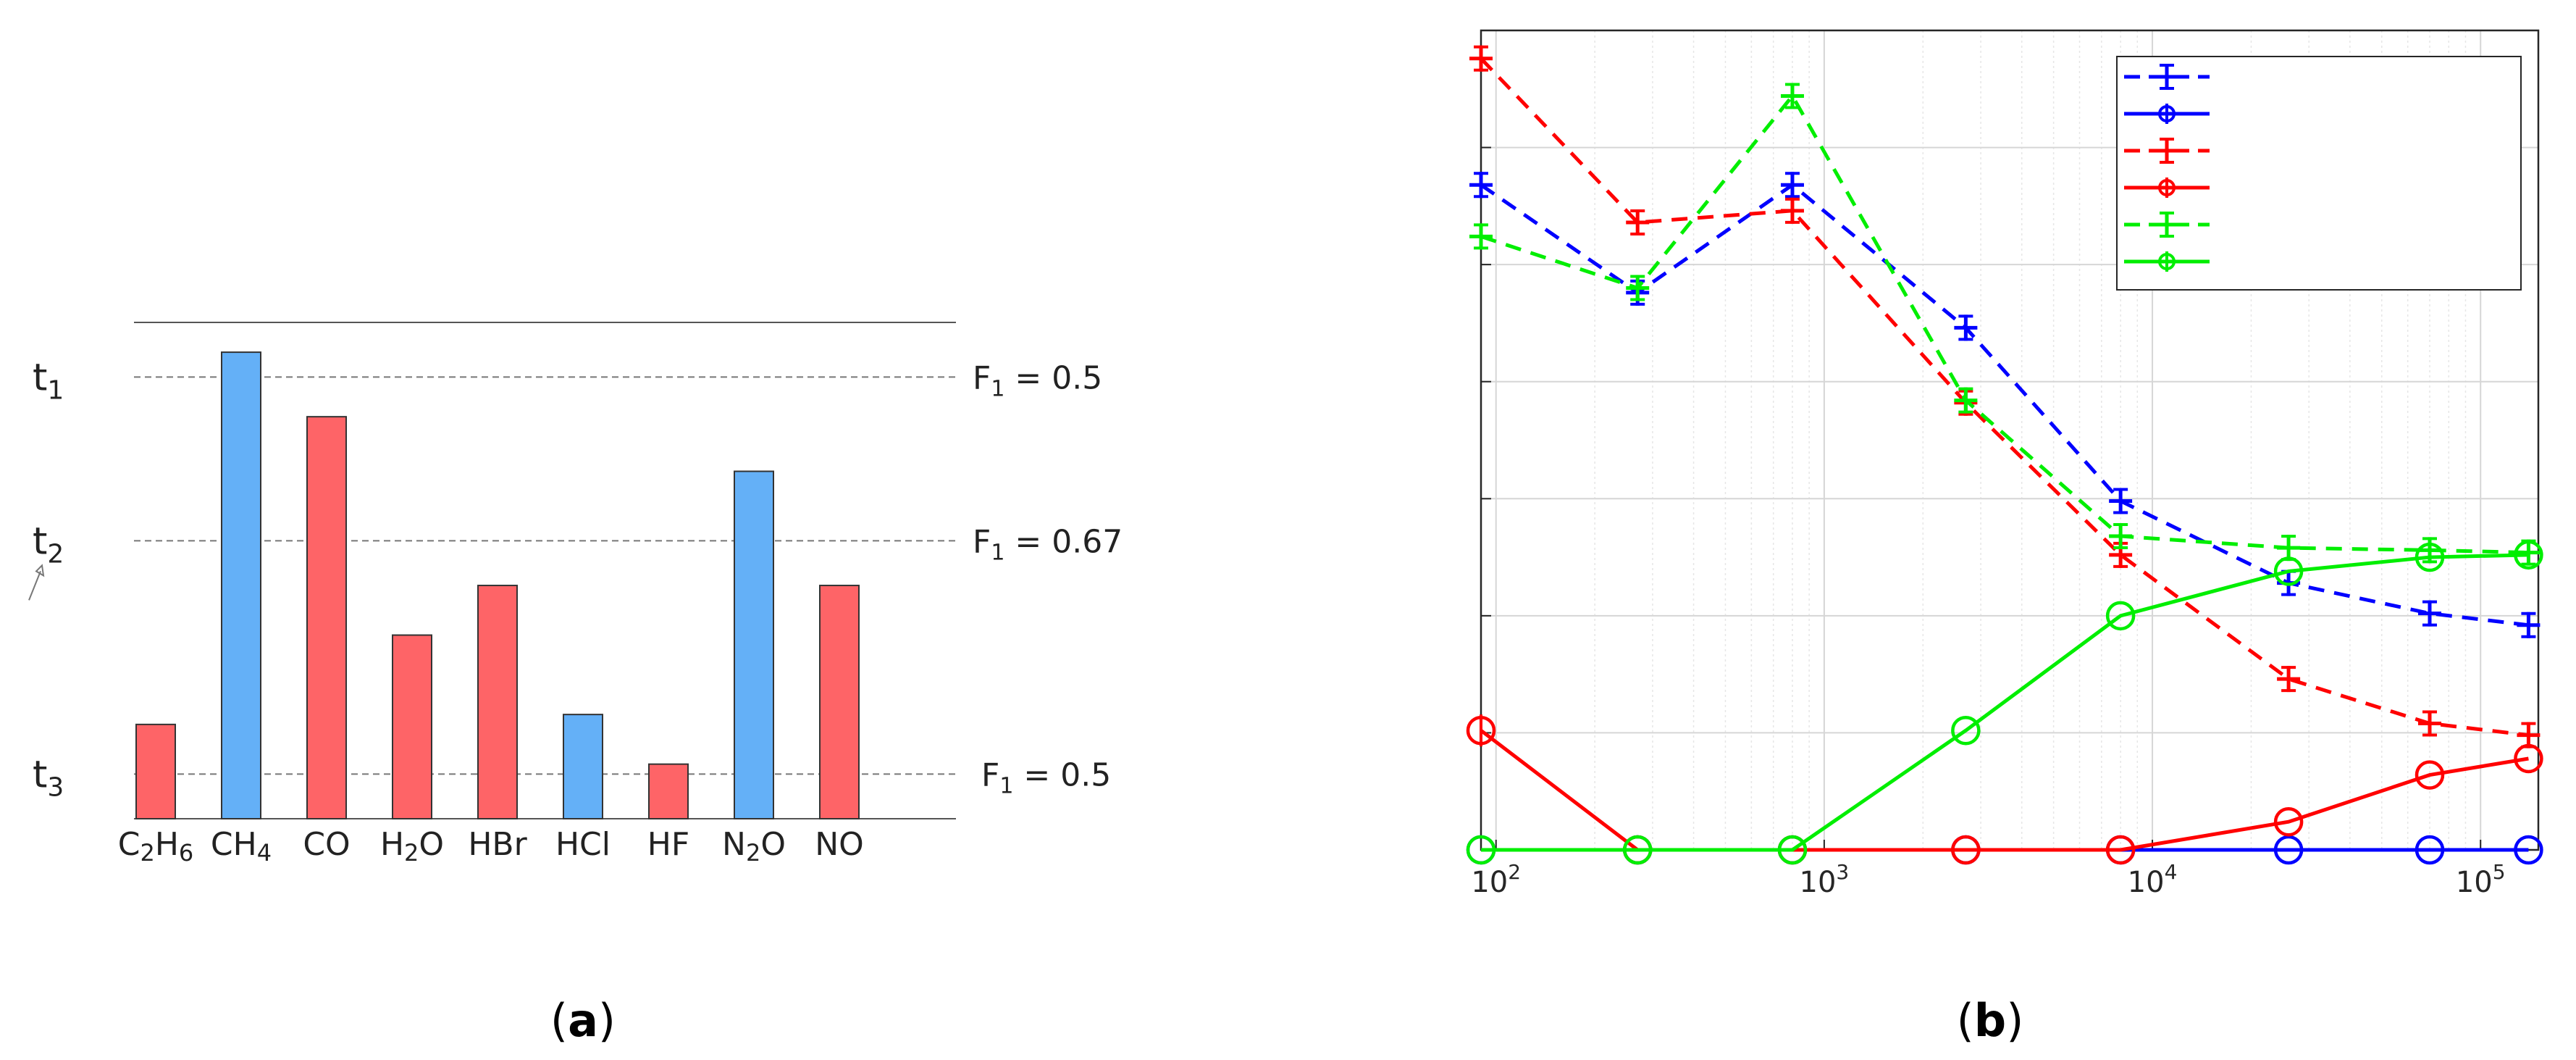 This screenshot has width=2576, height=1060. Describe the element at coordinates (1496, 879) in the screenshot. I see `x-tick-label: 10²` at that location.